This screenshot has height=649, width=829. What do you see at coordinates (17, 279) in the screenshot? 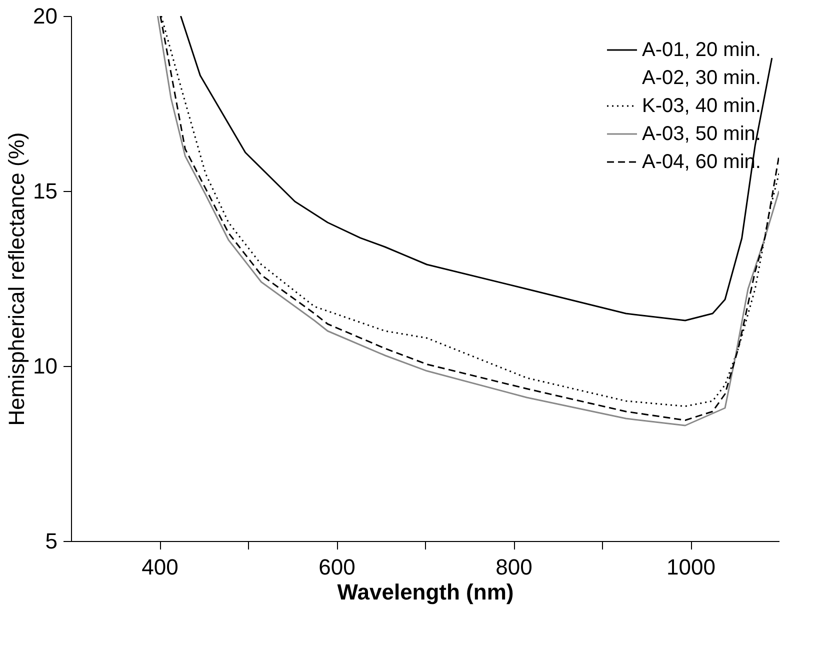
I see `y-axis-title: Hemispherical reflectance (%)` at bounding box center [17, 279].